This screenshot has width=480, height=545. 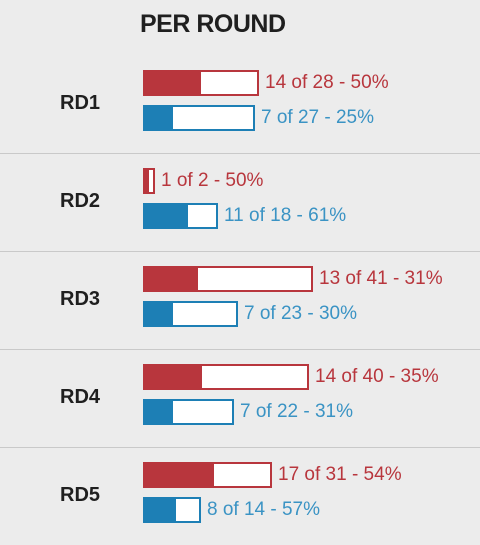 What do you see at coordinates (327, 82) in the screenshot?
I see `data-label: 14 of 28 - 50%` at bounding box center [327, 82].